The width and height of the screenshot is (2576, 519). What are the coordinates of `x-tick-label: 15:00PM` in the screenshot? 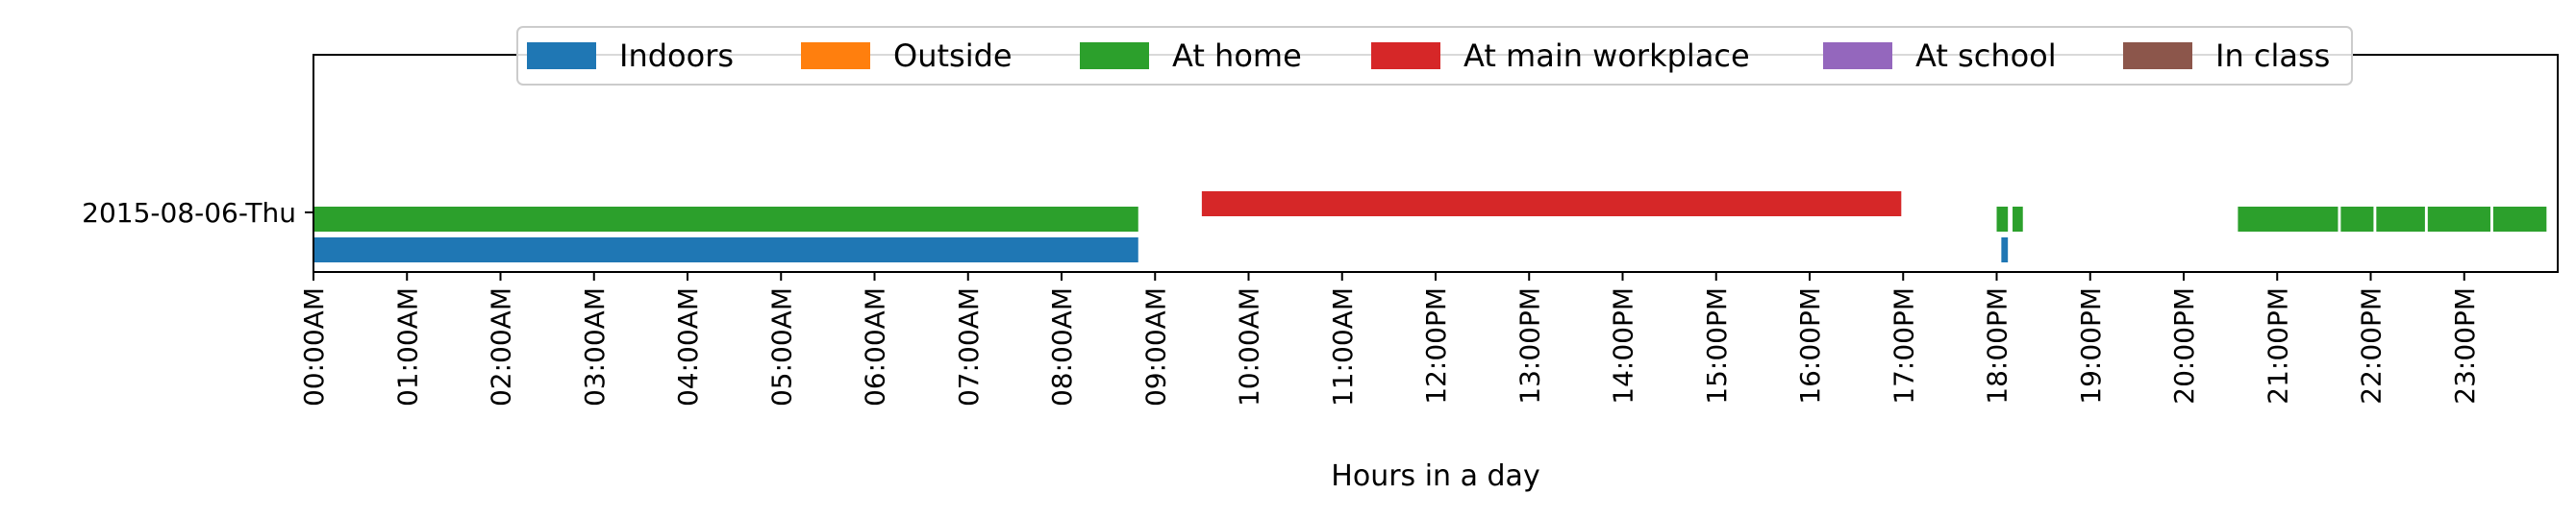 It's located at (1717, 346).